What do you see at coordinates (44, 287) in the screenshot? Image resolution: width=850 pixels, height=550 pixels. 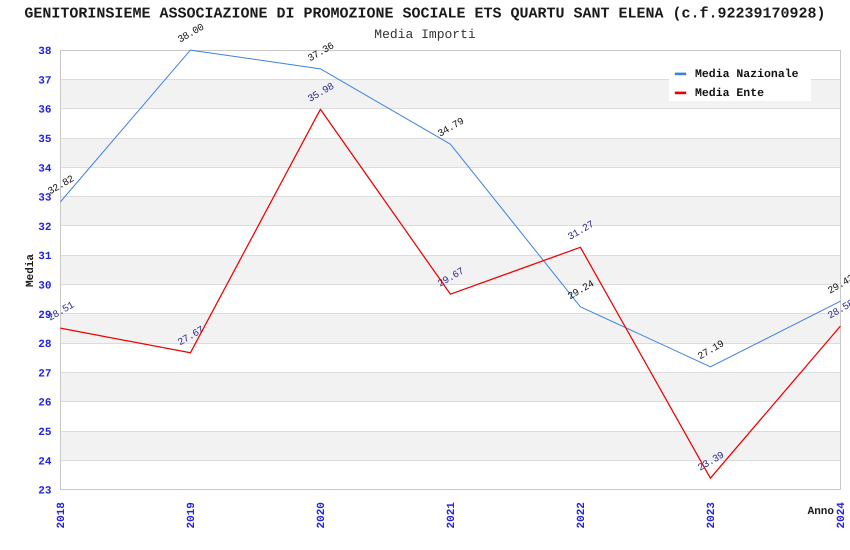 I see `svg-text: 30` at bounding box center [44, 287].